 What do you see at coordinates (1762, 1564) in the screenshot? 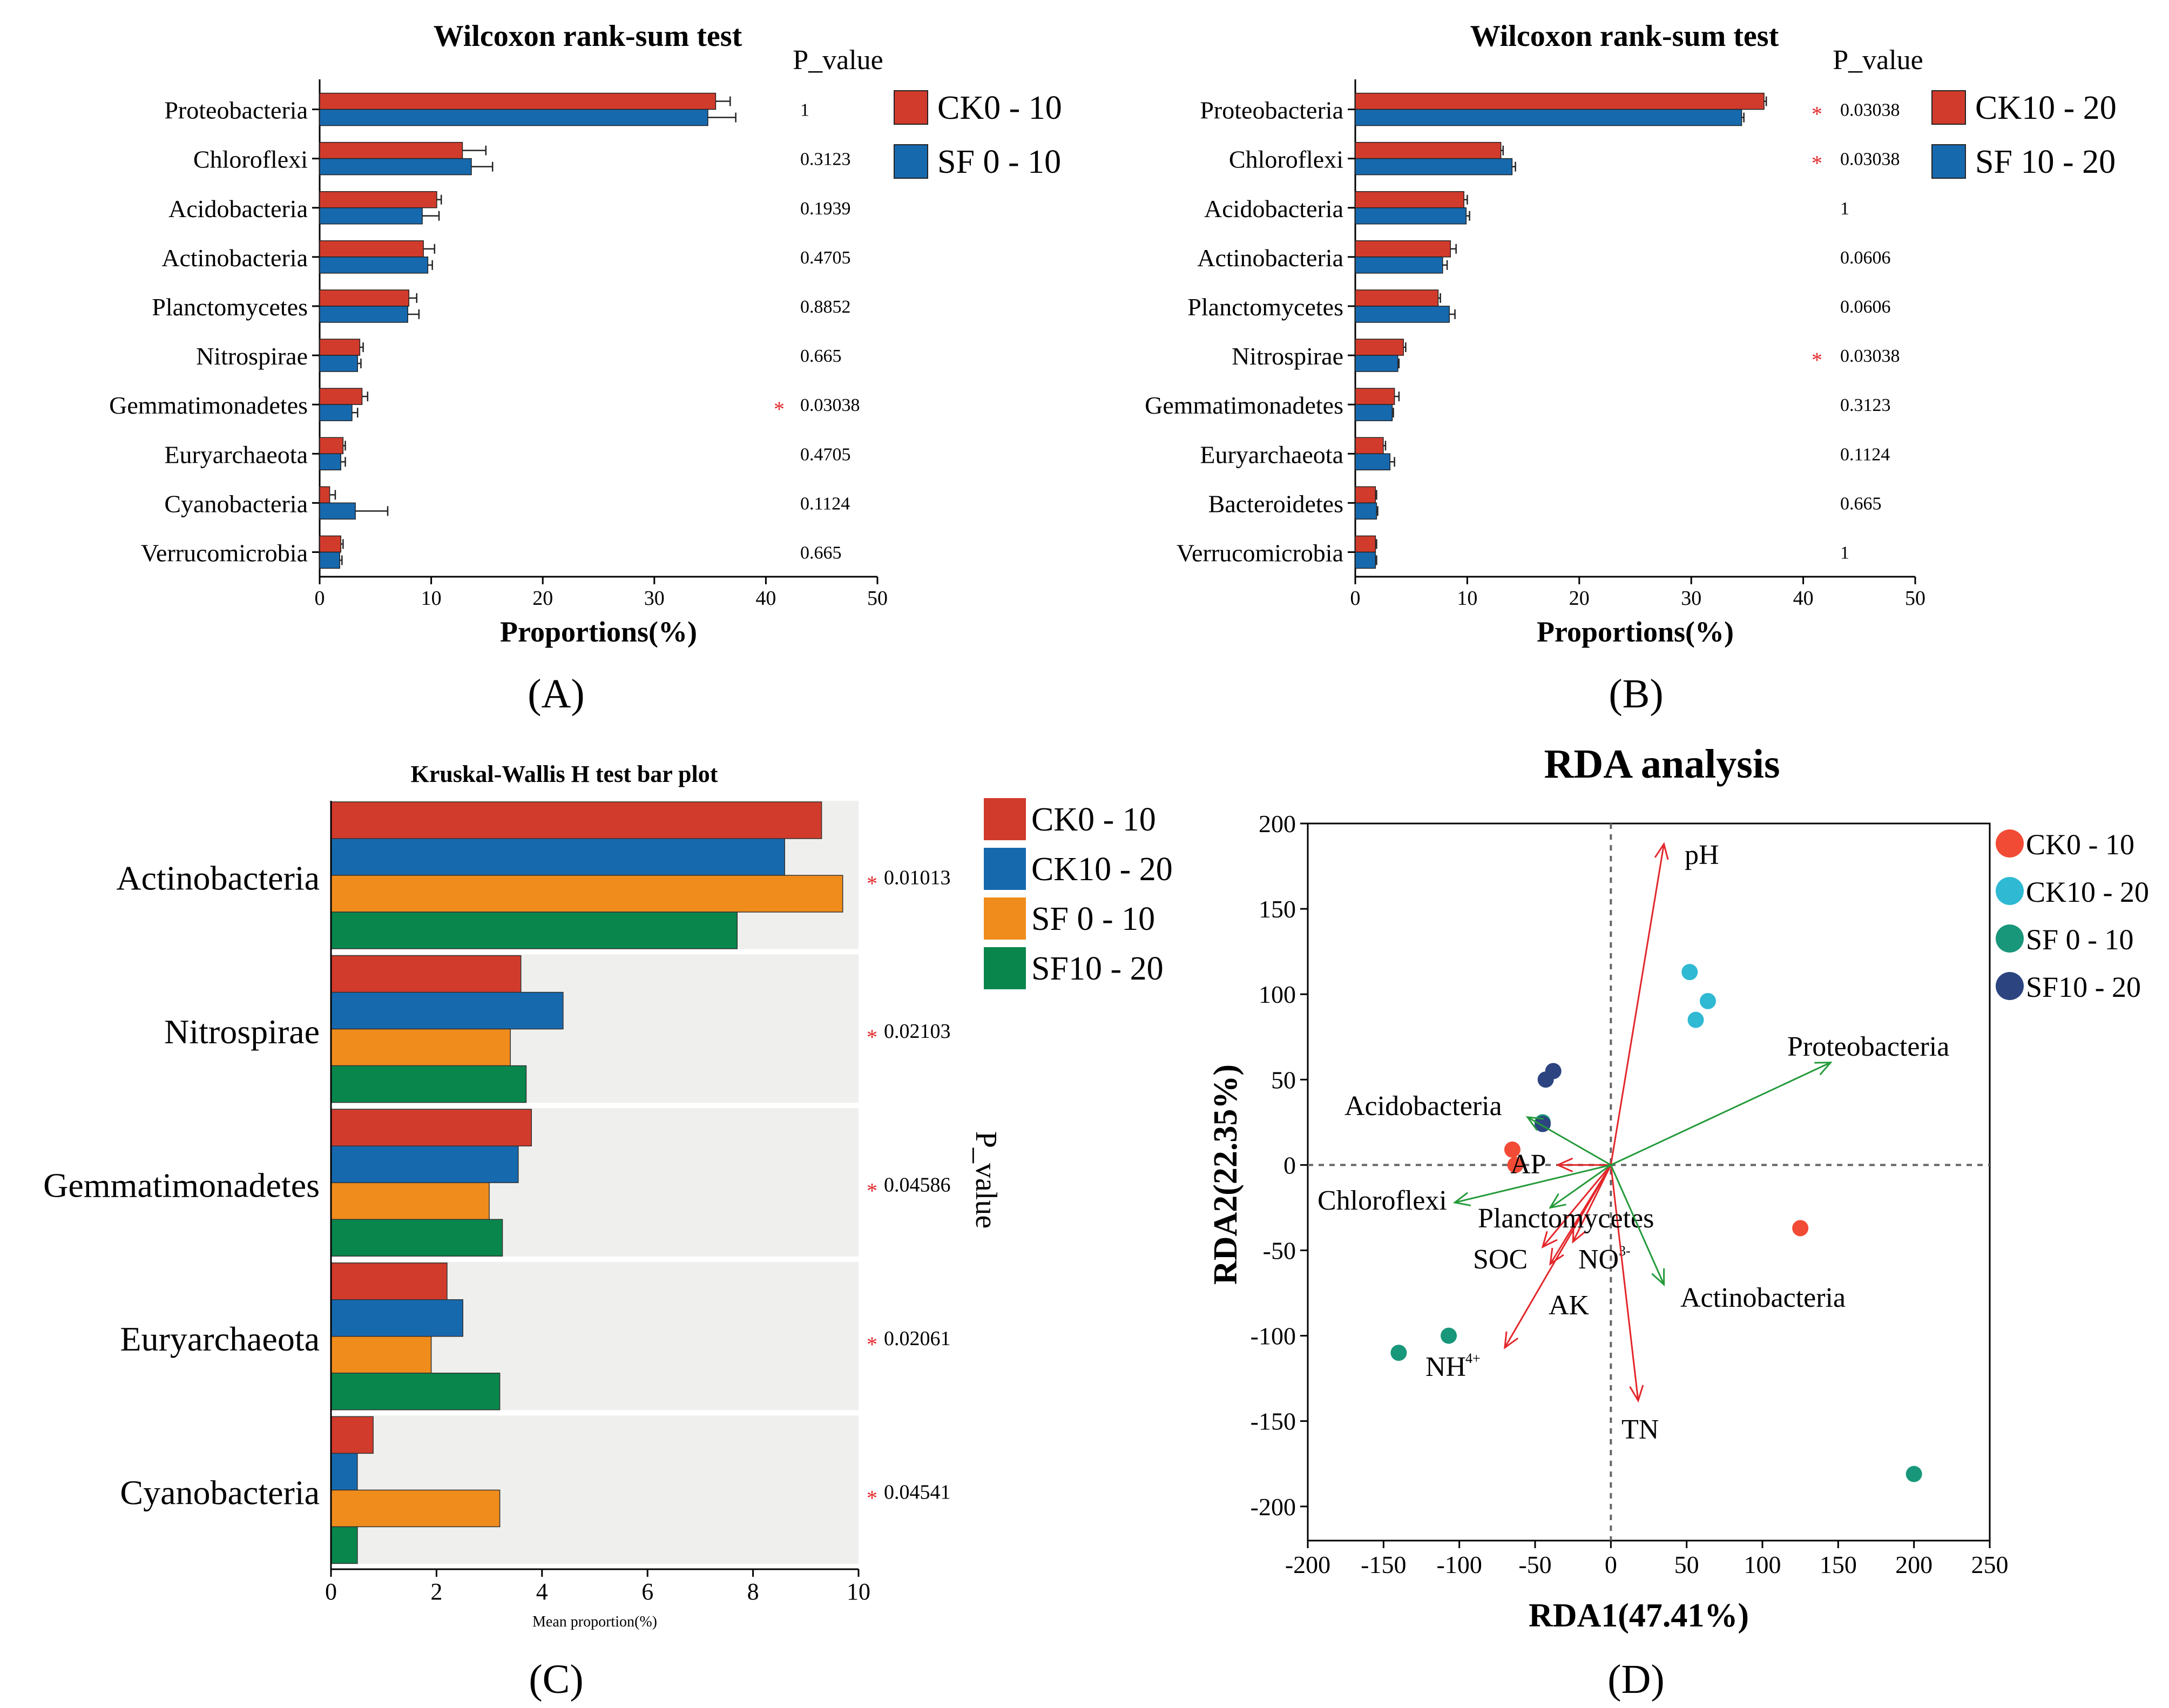
I see `x-tick-label: 100` at bounding box center [1762, 1564].